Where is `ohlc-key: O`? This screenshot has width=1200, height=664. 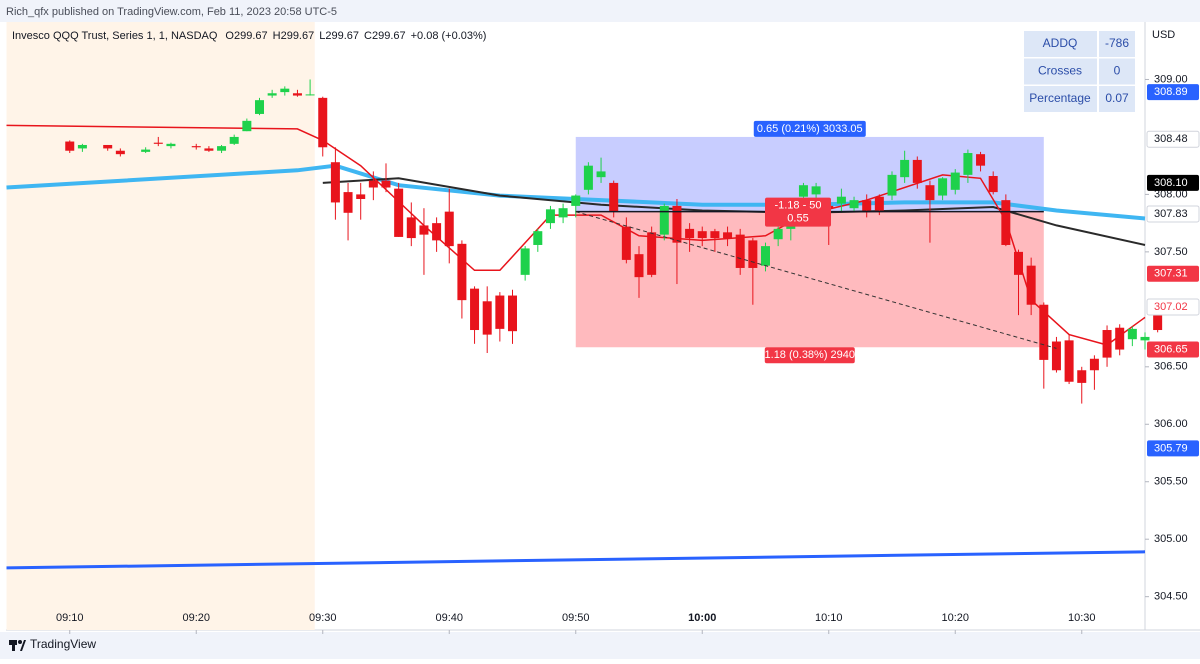 ohlc-key: O is located at coordinates (229, 36).